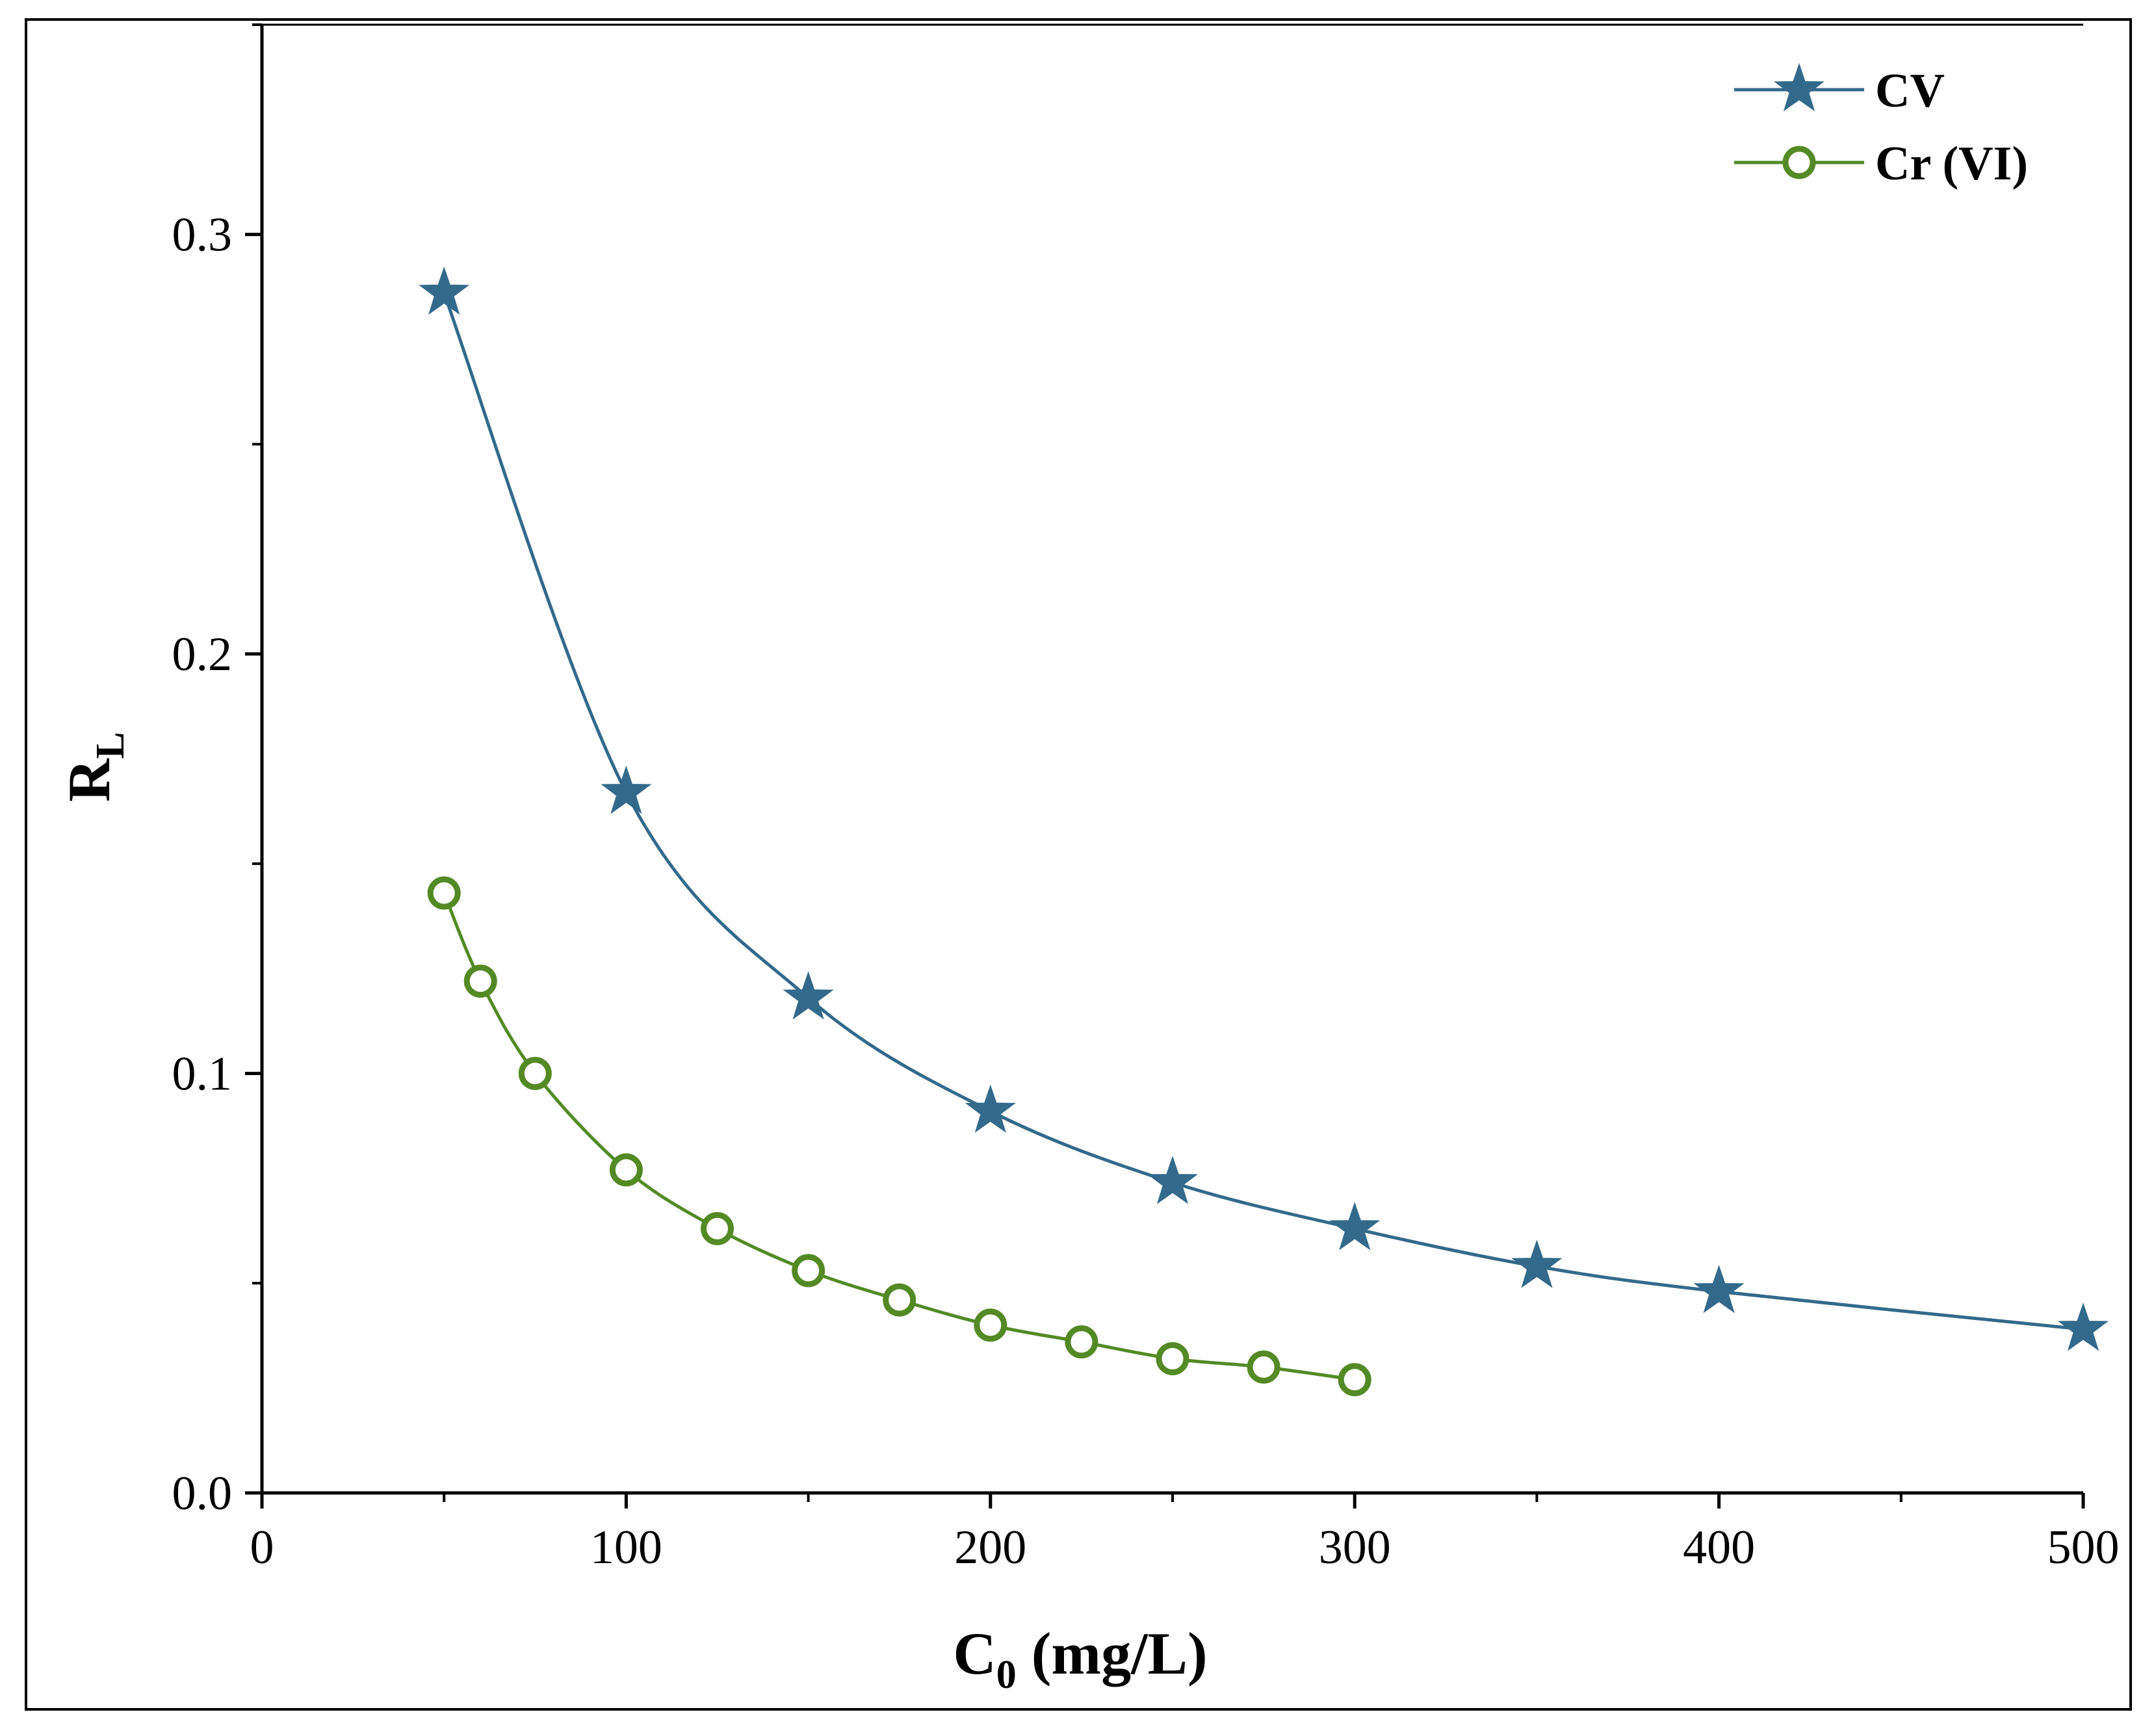 The image size is (2156, 1736). Describe the element at coordinates (1719, 1547) in the screenshot. I see `x-tick-label: 400` at that location.